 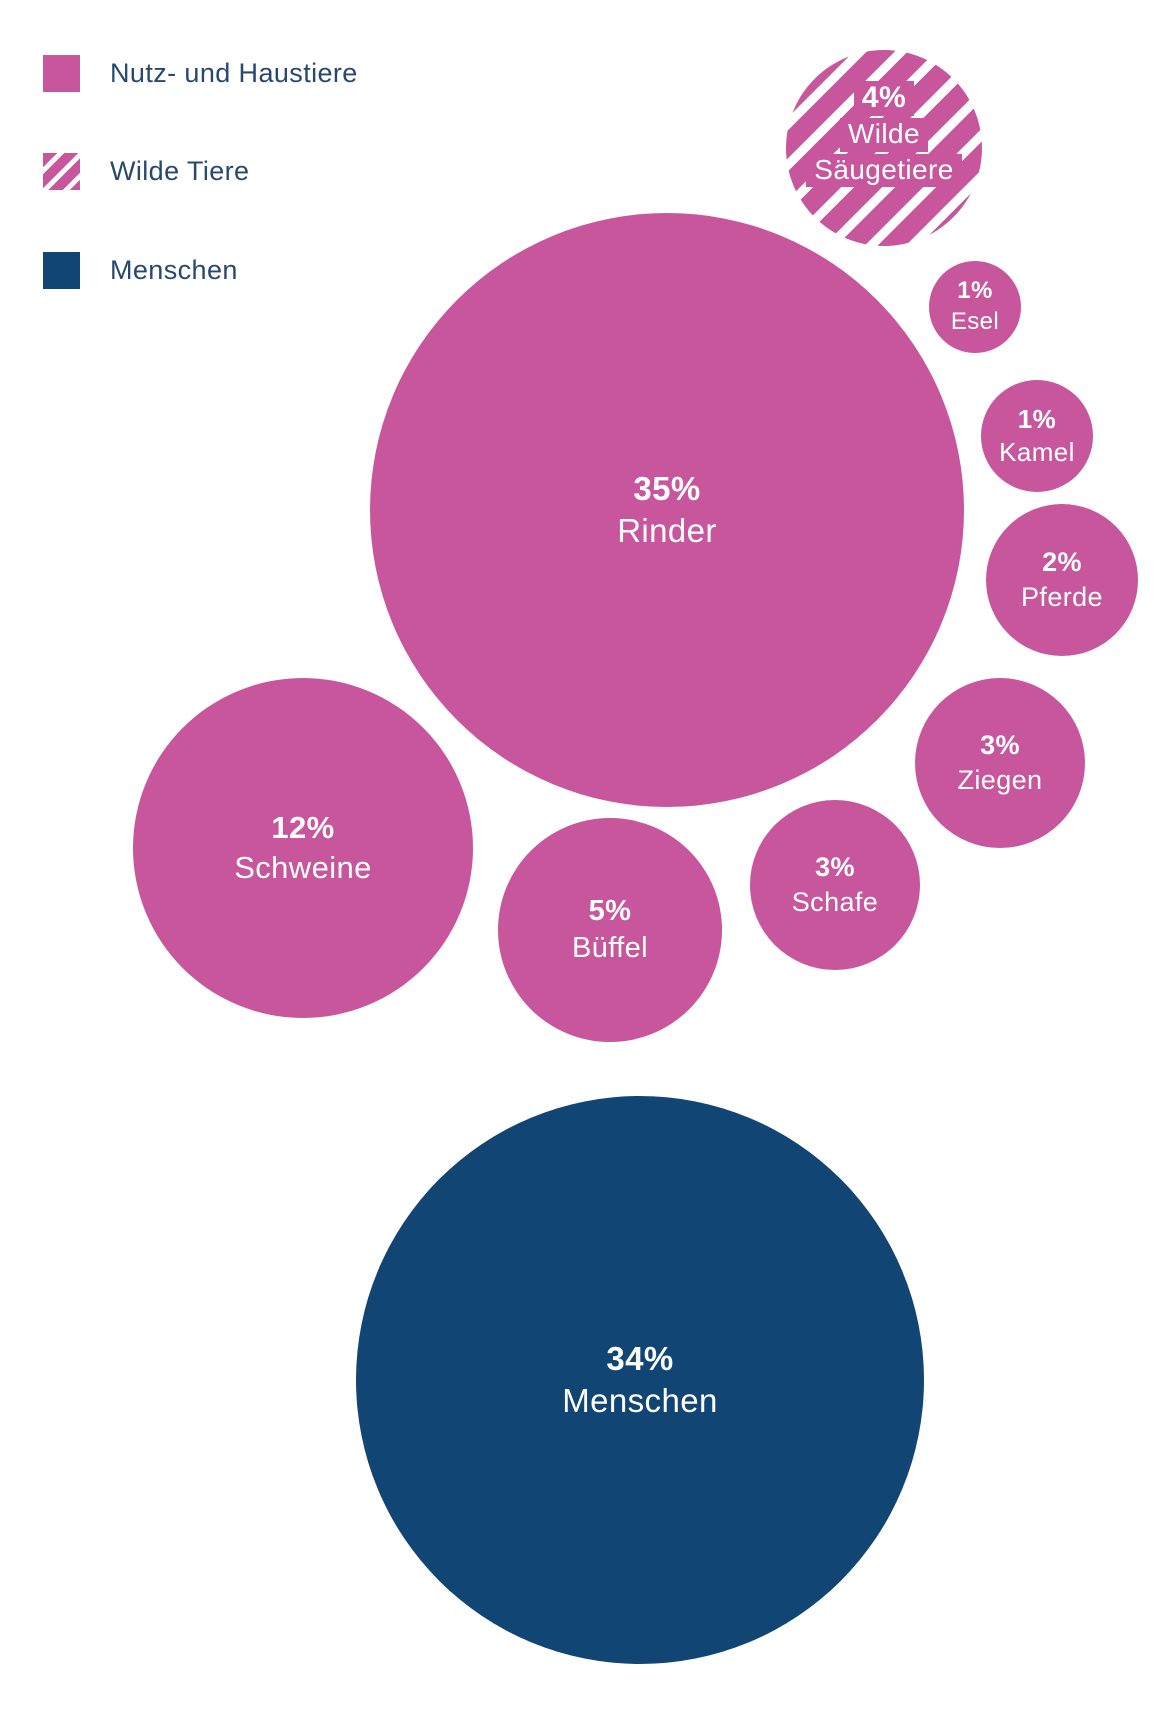 I want to click on bubble-label-line-2: Säugetiere, so click(x=884, y=170).